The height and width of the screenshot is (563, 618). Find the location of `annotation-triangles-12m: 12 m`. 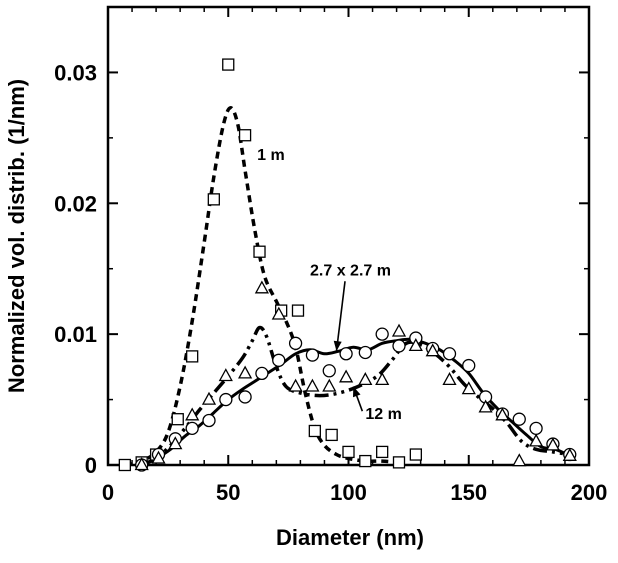

annotation-triangles-12m: 12 m is located at coordinates (383, 414).